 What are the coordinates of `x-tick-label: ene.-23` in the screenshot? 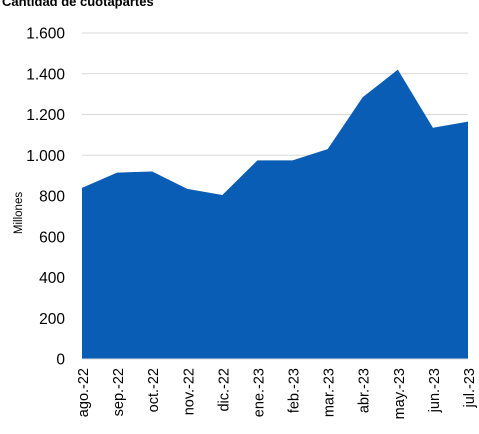 It's located at (259, 392).